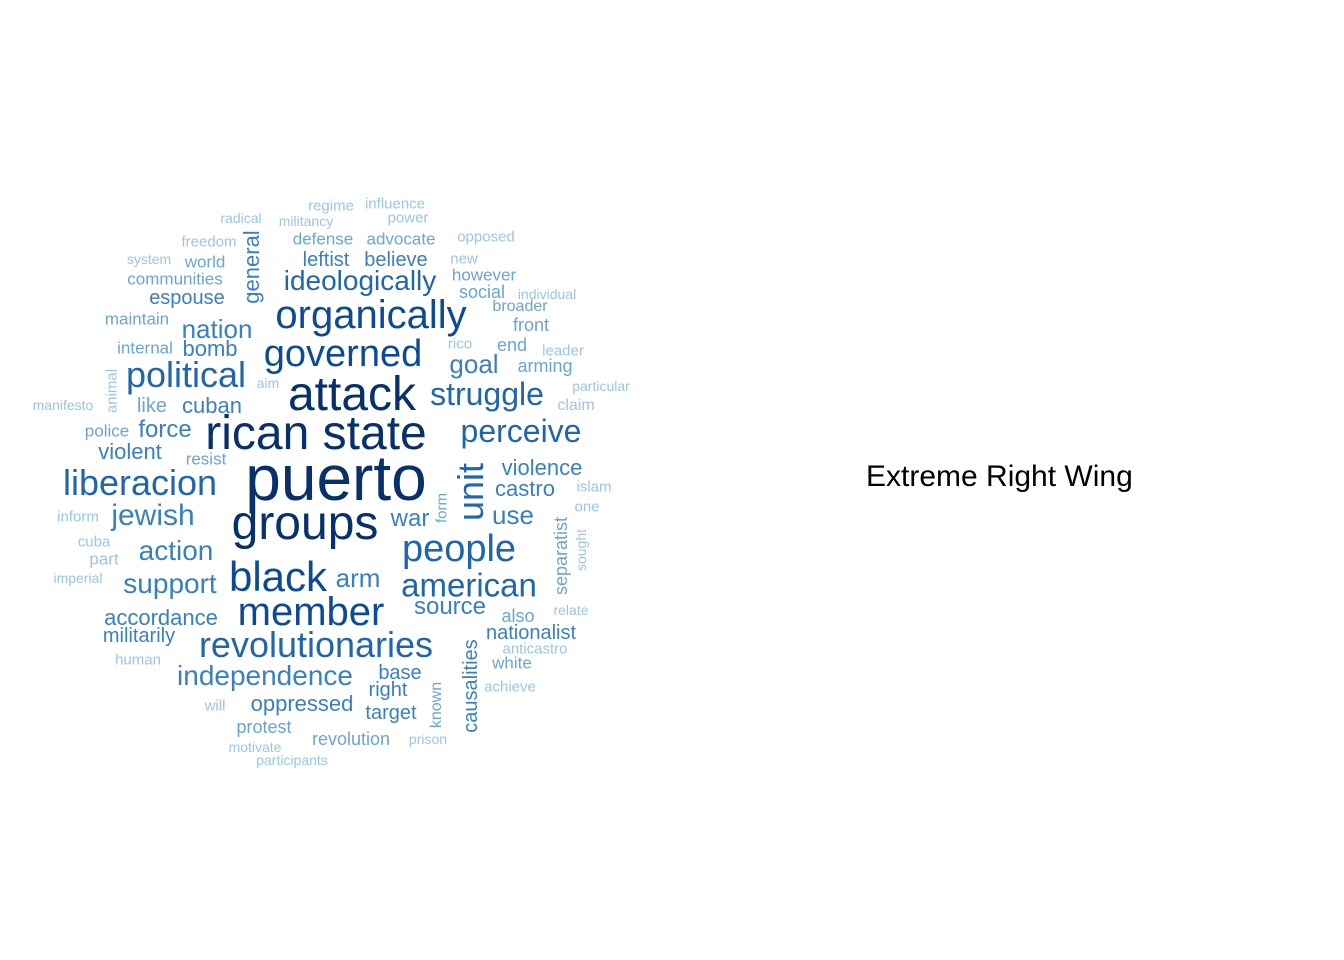  What do you see at coordinates (149, 259) in the screenshot?
I see `cloud-word-system: system` at bounding box center [149, 259].